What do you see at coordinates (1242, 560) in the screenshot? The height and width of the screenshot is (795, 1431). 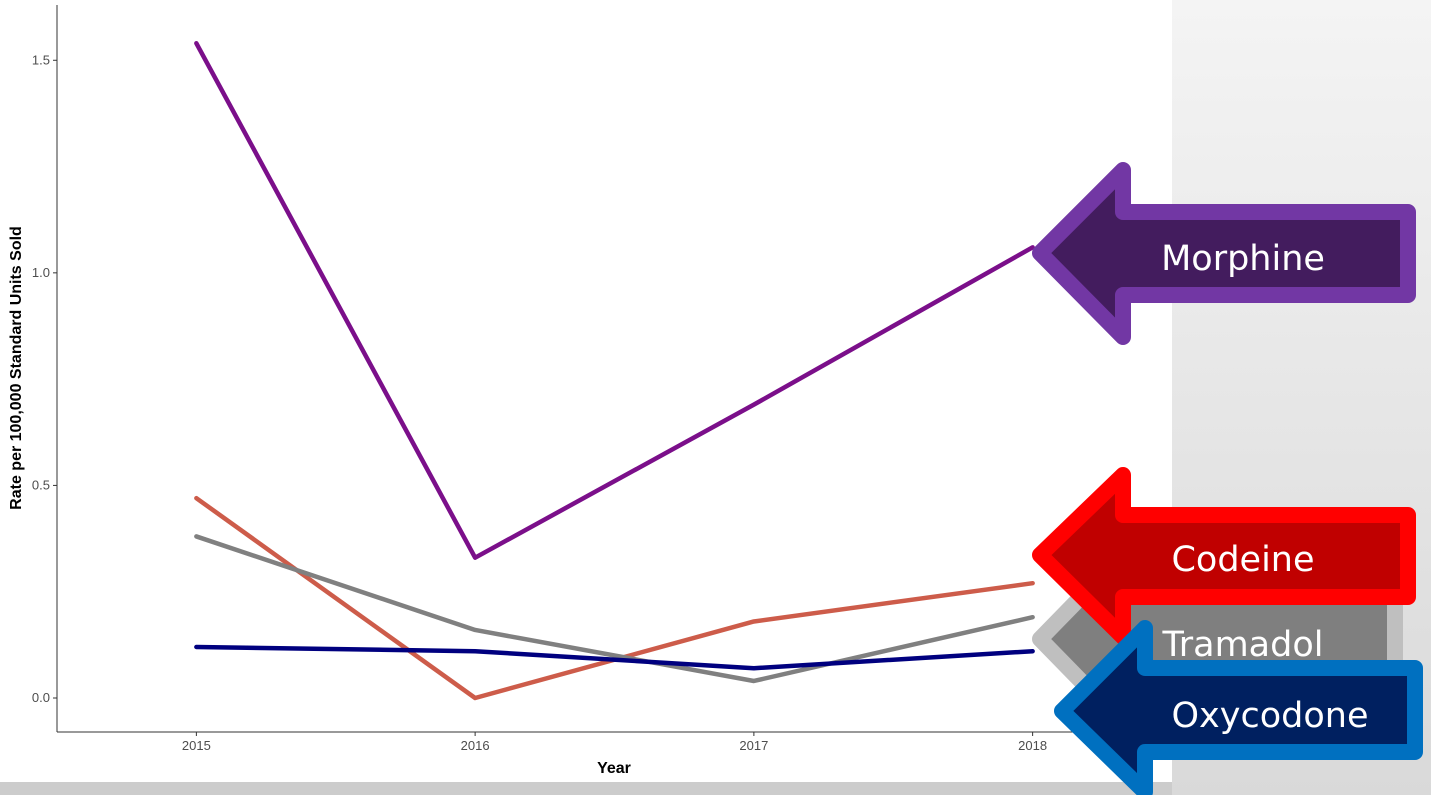 I see `callout-codeine-label: Codeine` at bounding box center [1242, 560].